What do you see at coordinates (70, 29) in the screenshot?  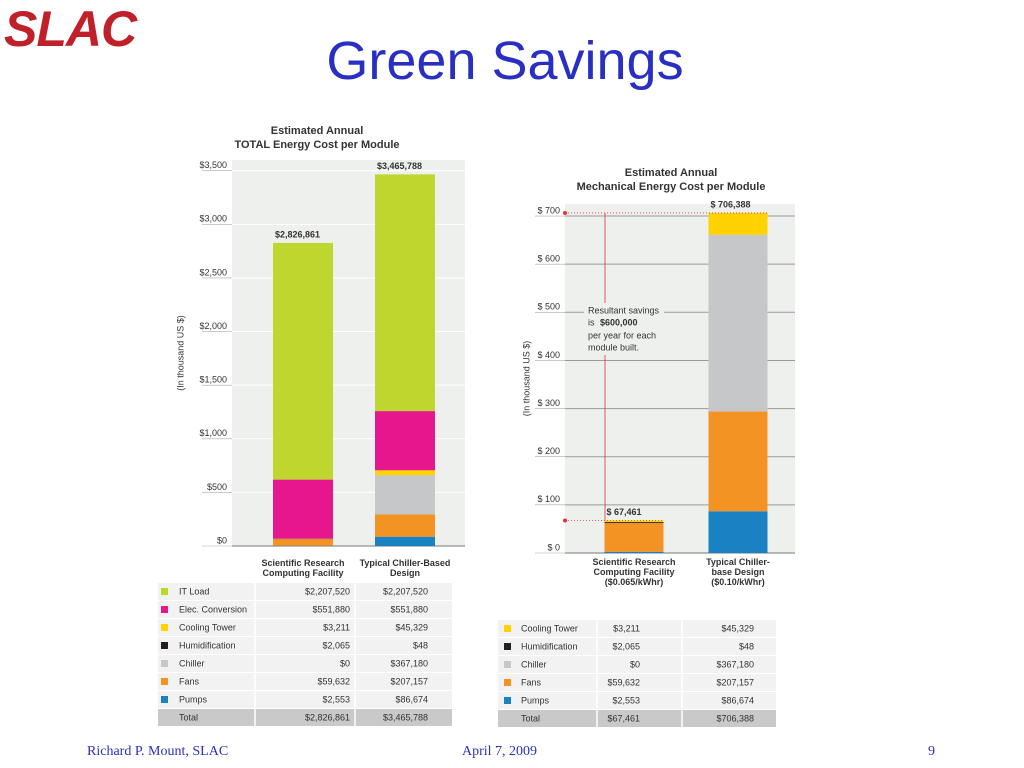 I see `logo: SLAC` at bounding box center [70, 29].